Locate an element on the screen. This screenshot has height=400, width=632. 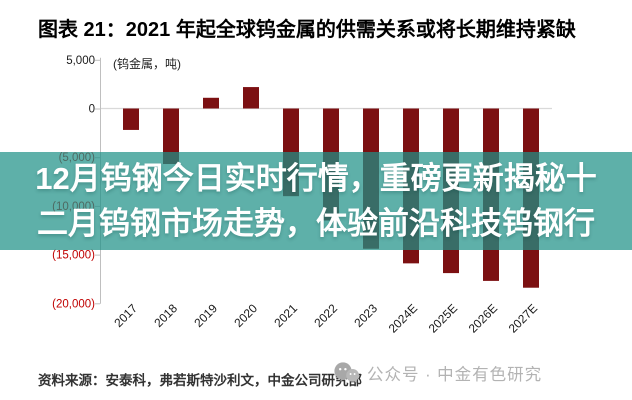
source-note: 资料来源：安泰科，弗若斯特沙利文，中金公司研究部 is located at coordinates (200, 380).